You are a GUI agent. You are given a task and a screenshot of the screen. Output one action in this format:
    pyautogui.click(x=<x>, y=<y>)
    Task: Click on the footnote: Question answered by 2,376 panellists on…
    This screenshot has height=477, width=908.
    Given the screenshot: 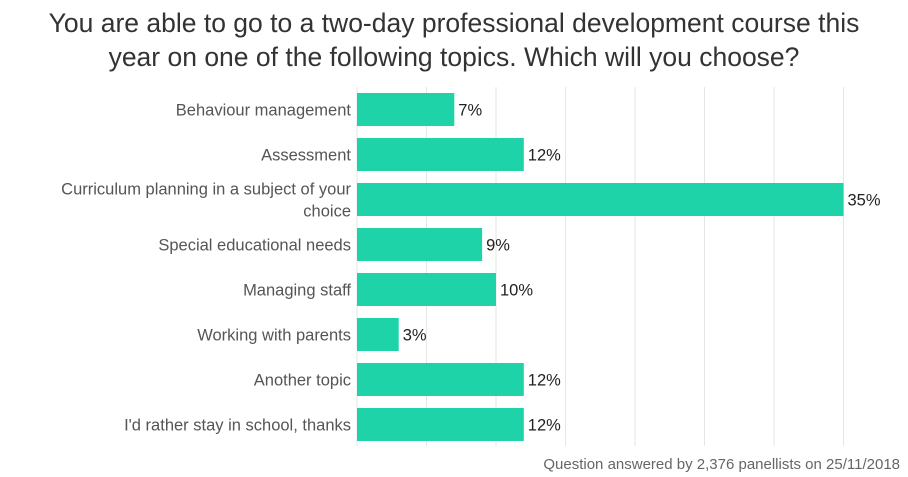 What is the action you would take?
    pyautogui.click(x=721, y=464)
    